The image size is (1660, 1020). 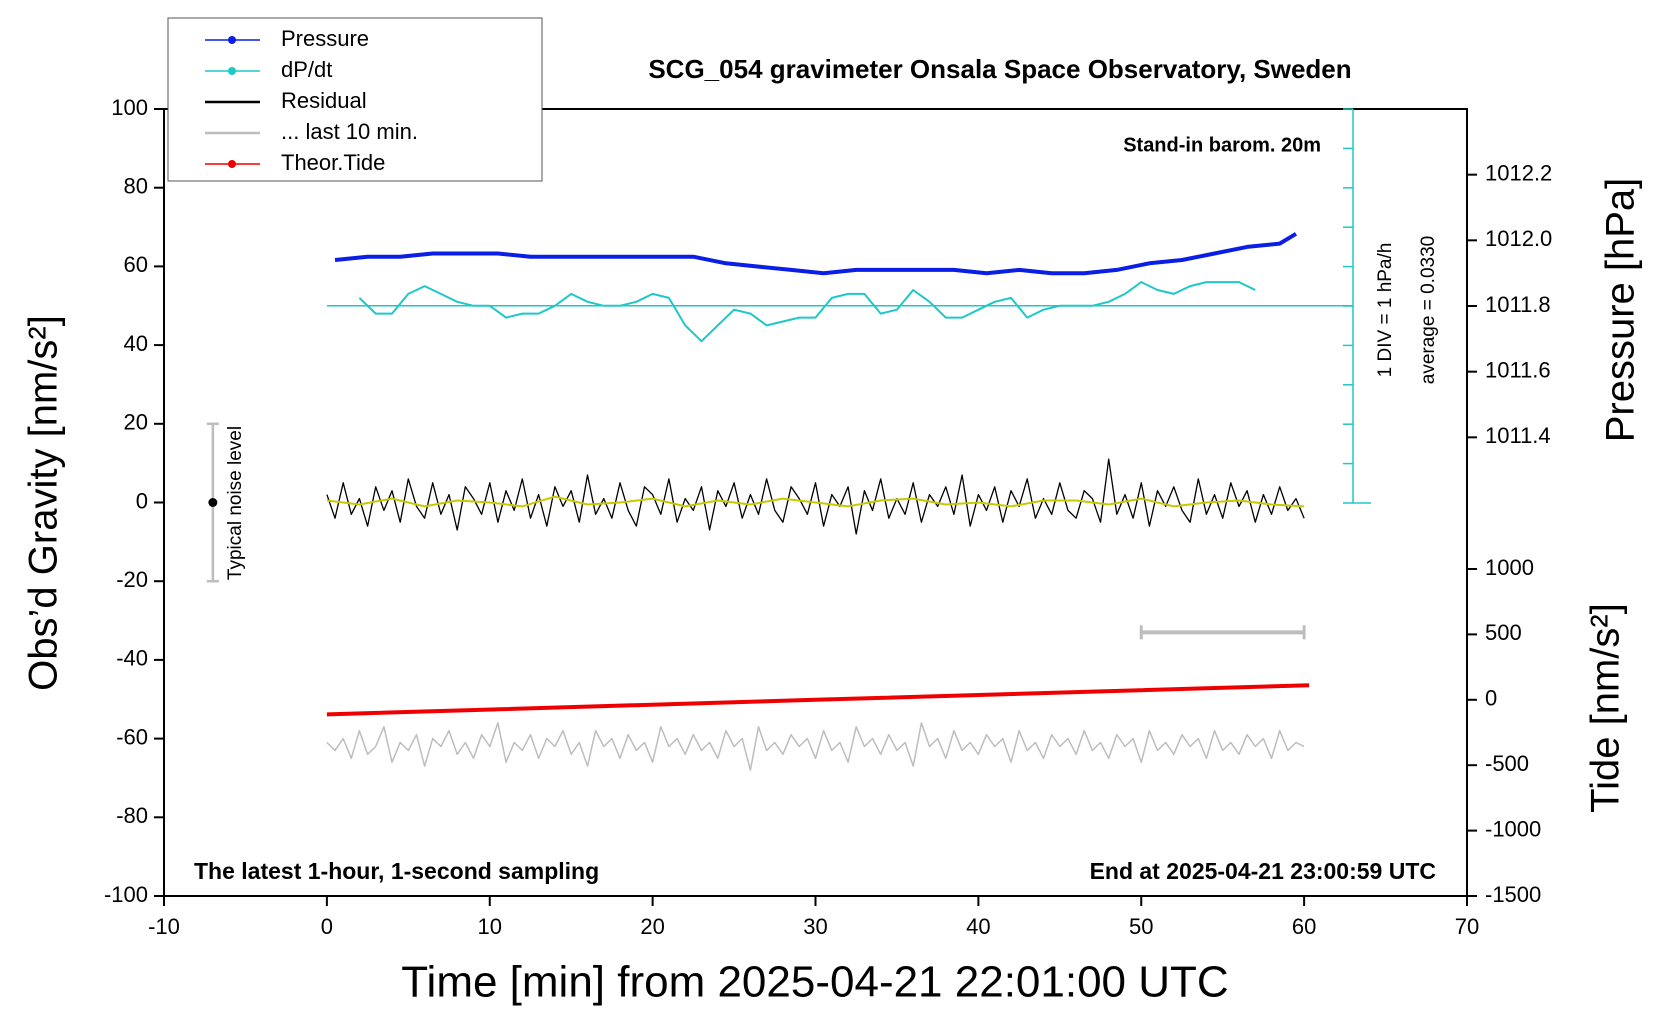 What do you see at coordinates (1621, 310) in the screenshot?
I see `y2-axis-label: Pressure [hPa]` at bounding box center [1621, 310].